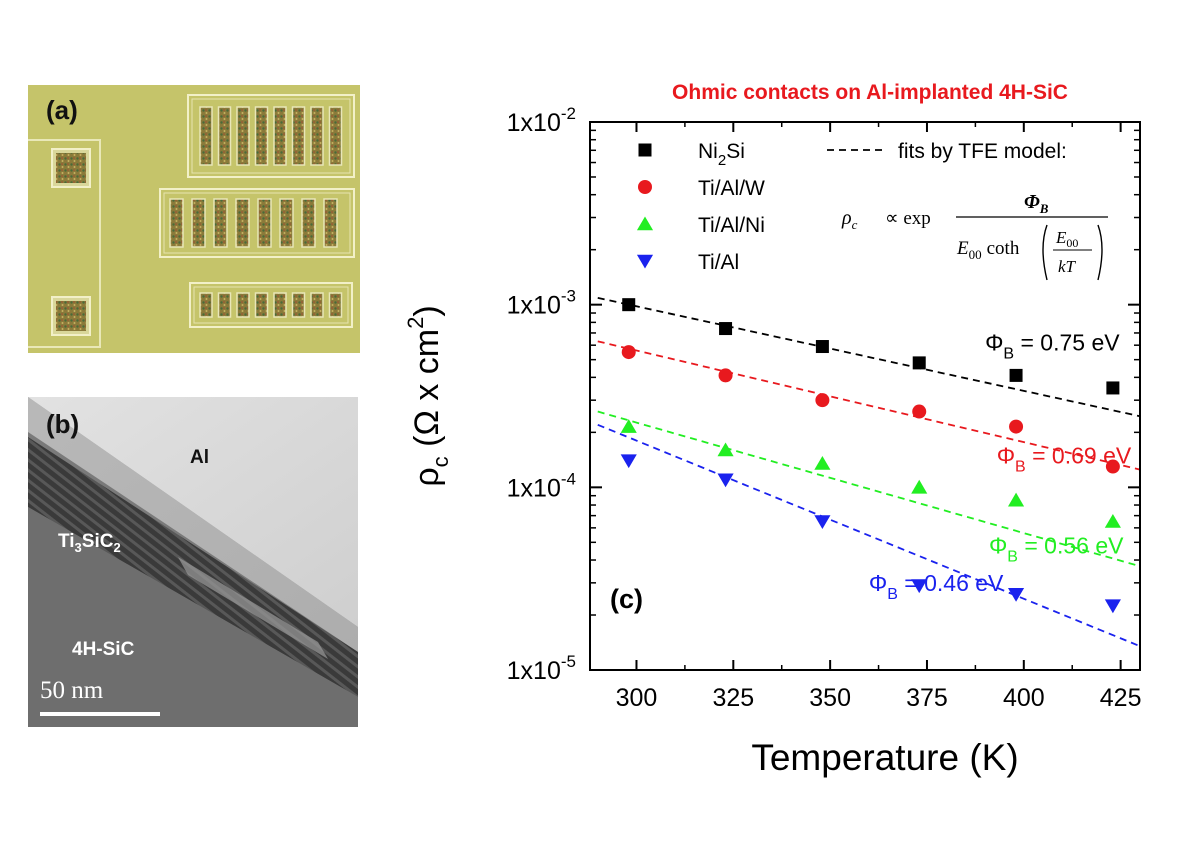 The image size is (1200, 845). Describe the element at coordinates (193, 562) in the screenshot. I see `tem-image-panel: (b) Al Ti3SiC2 4H-SiC 50 nm` at that location.